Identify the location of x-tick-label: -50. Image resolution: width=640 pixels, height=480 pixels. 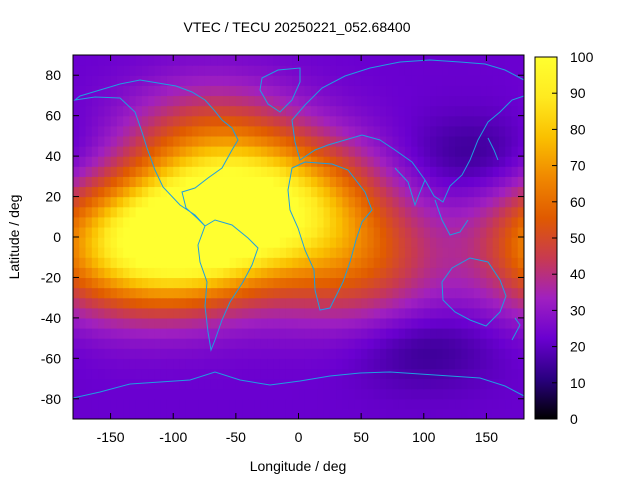
(236, 437).